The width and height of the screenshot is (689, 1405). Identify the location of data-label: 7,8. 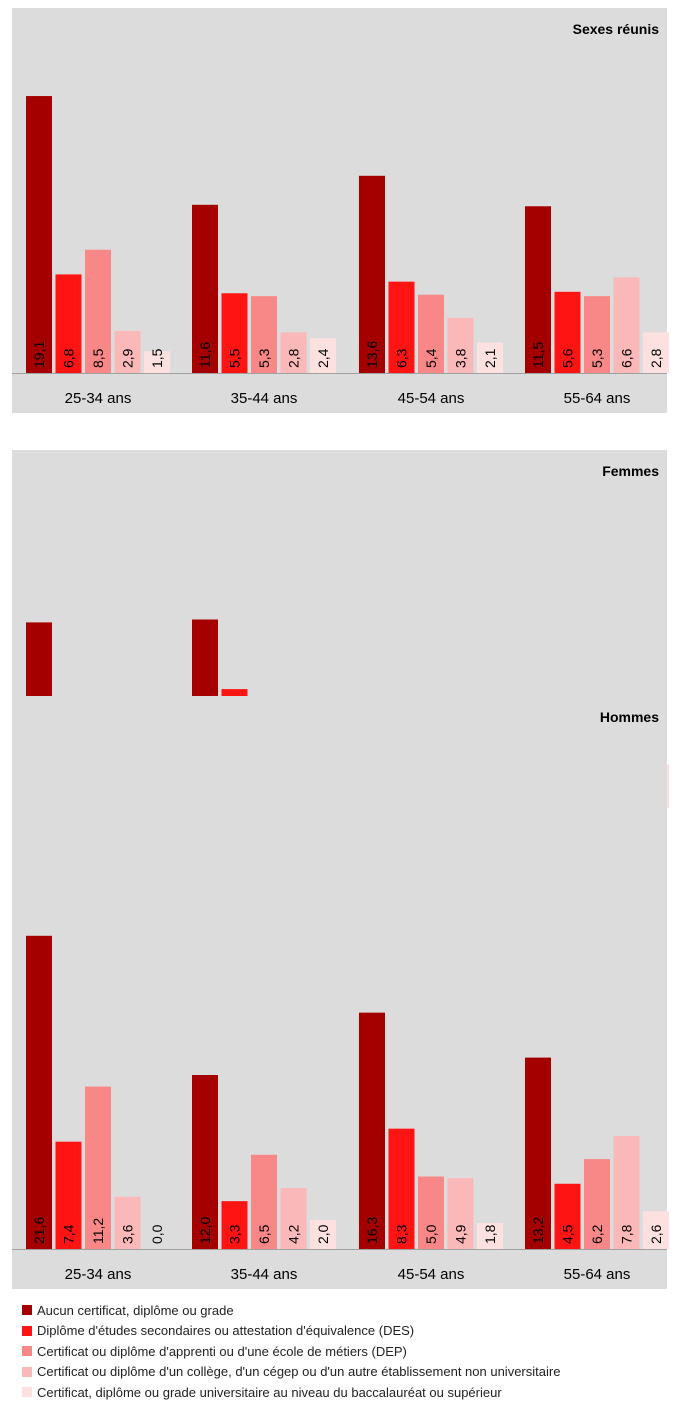
(627, 1234).